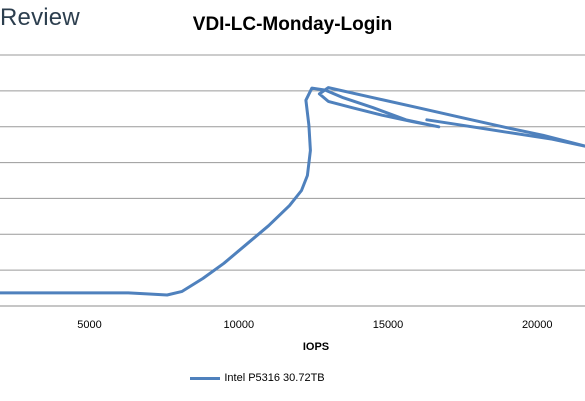  I want to click on chart-title: VDI-LC-Monday-Login, so click(292, 24).